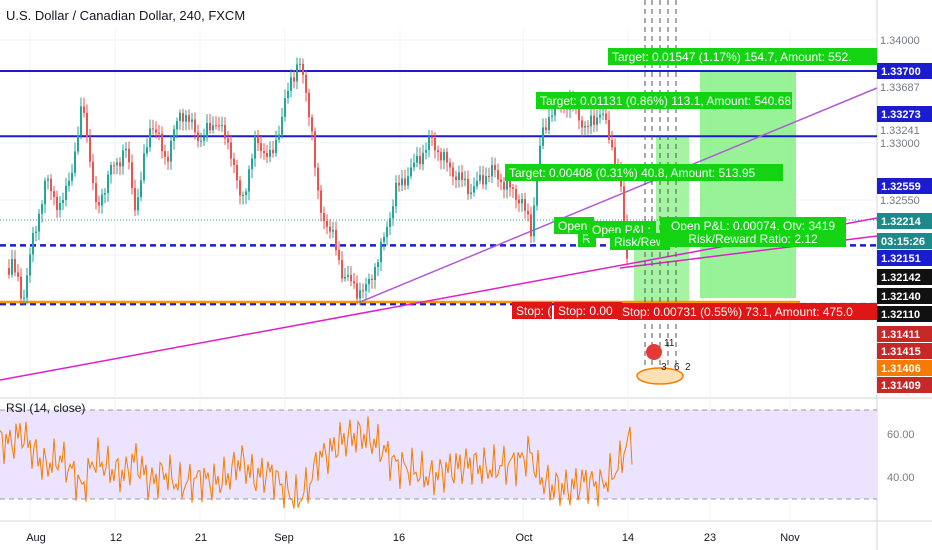  I want to click on event-count: 6, so click(677, 367).